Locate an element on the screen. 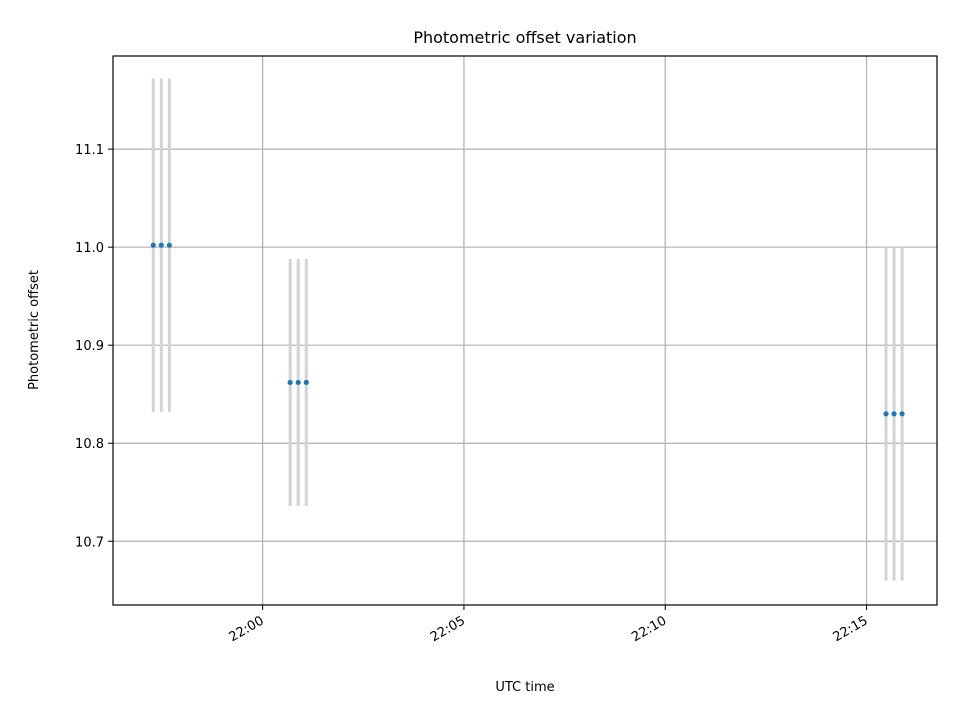 This screenshot has width=960, height=720. x-tick-label: 22:15 is located at coordinates (851, 629).